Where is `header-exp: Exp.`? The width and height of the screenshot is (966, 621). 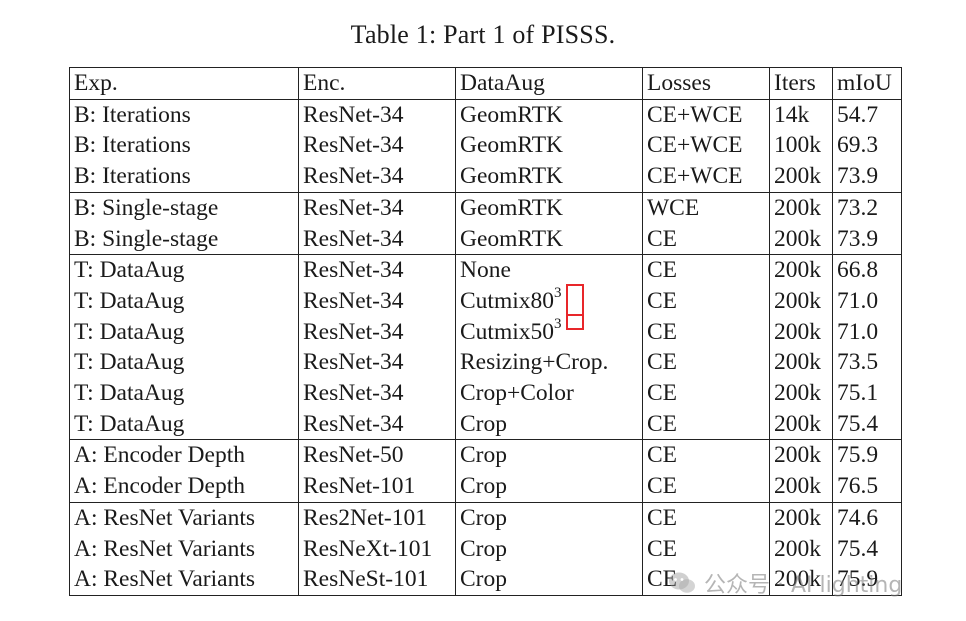
header-exp: Exp. is located at coordinates (184, 83).